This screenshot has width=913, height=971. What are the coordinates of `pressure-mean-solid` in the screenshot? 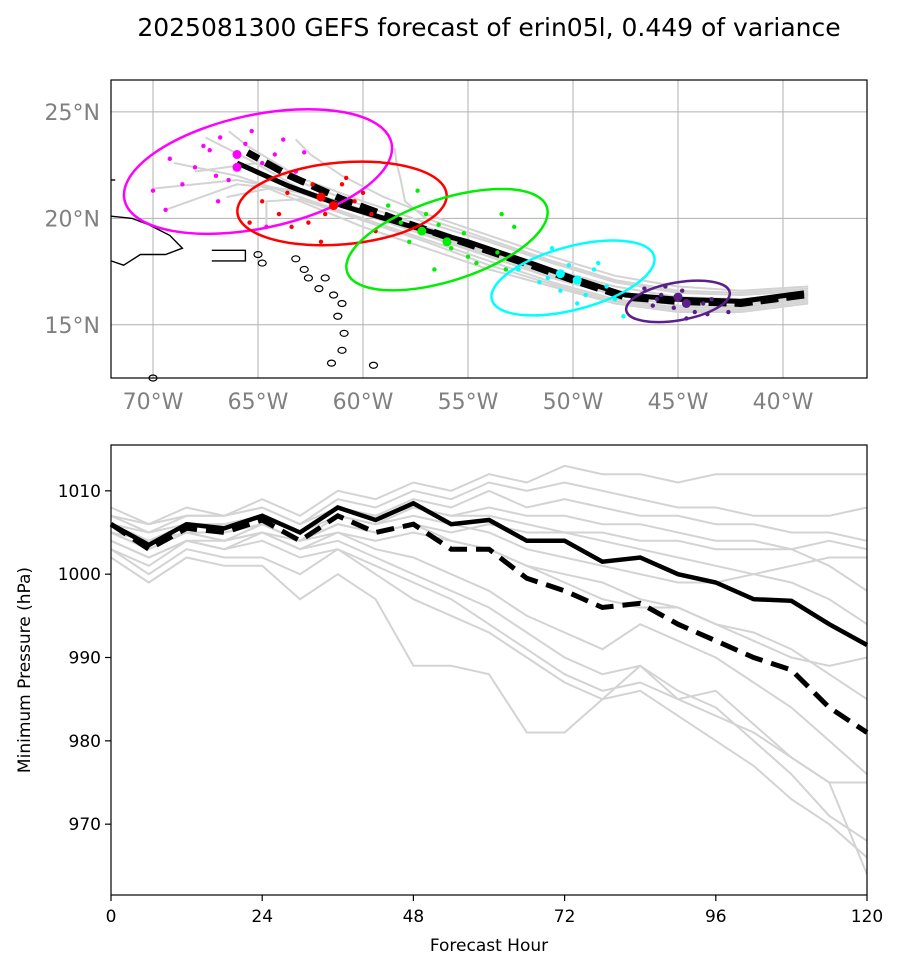 It's located at (489, 573).